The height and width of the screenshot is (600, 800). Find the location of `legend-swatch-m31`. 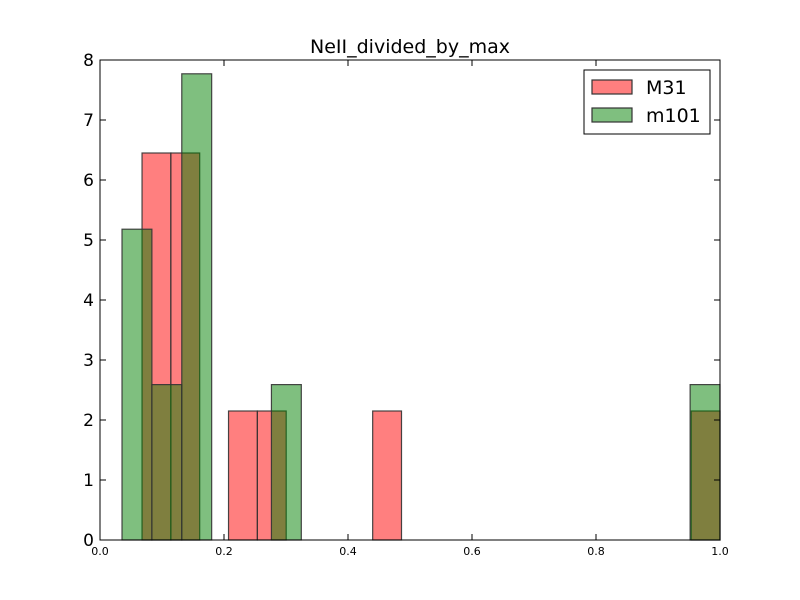

legend-swatch-m31 is located at coordinates (612, 87).